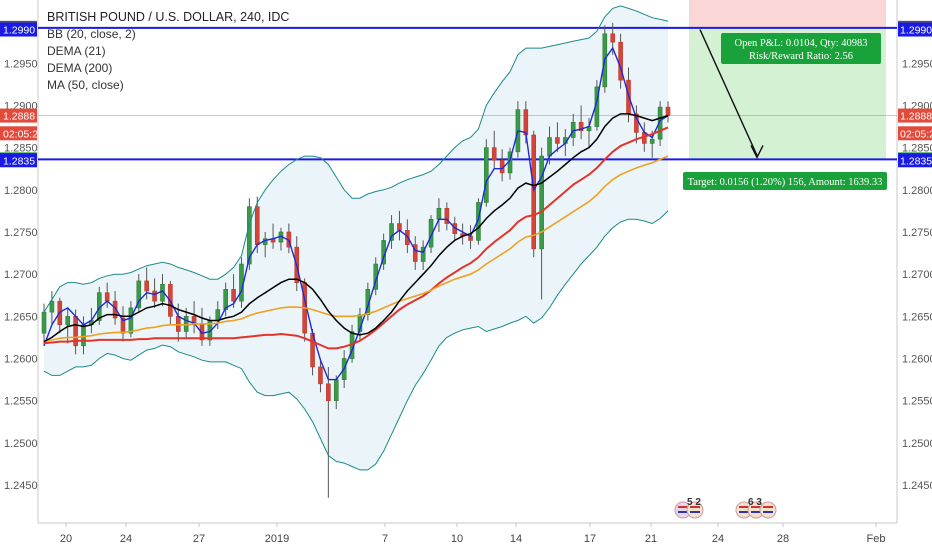 Image resolution: width=932 pixels, height=550 pixels. Describe the element at coordinates (457, 539) in the screenshot. I see `time-label: 10` at that location.